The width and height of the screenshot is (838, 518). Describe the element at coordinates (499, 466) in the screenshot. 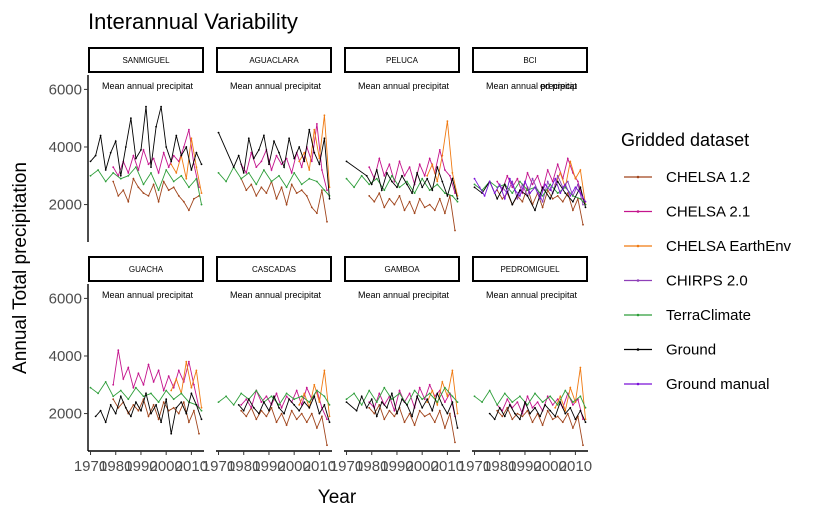

I see `x-tick-label: 1980` at that location.